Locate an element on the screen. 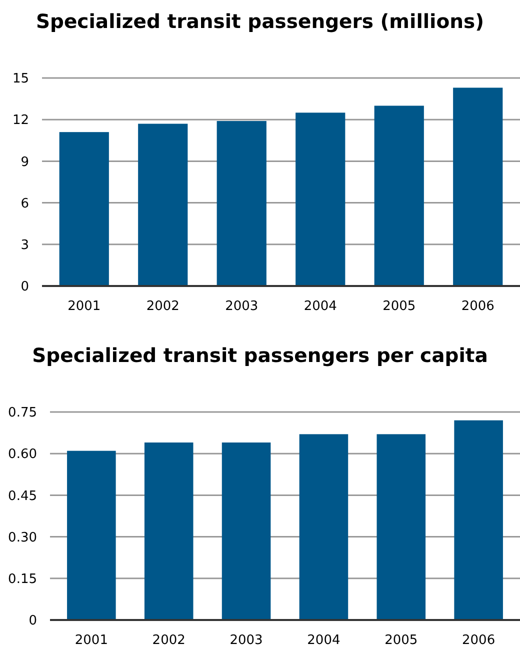  y-tick-label: 15 is located at coordinates (20, 79).